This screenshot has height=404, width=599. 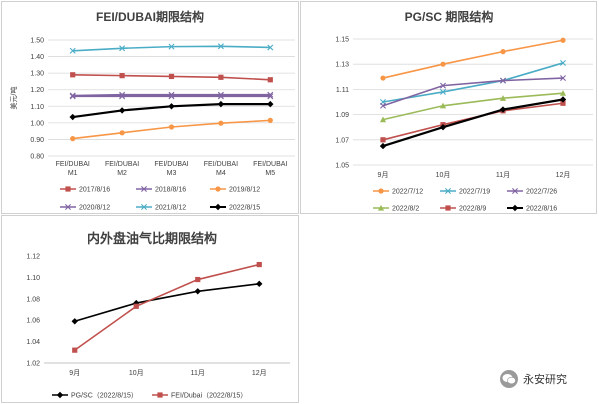 What do you see at coordinates (94, 190) in the screenshot?
I see `legend-label: 2017/8/16` at bounding box center [94, 190].